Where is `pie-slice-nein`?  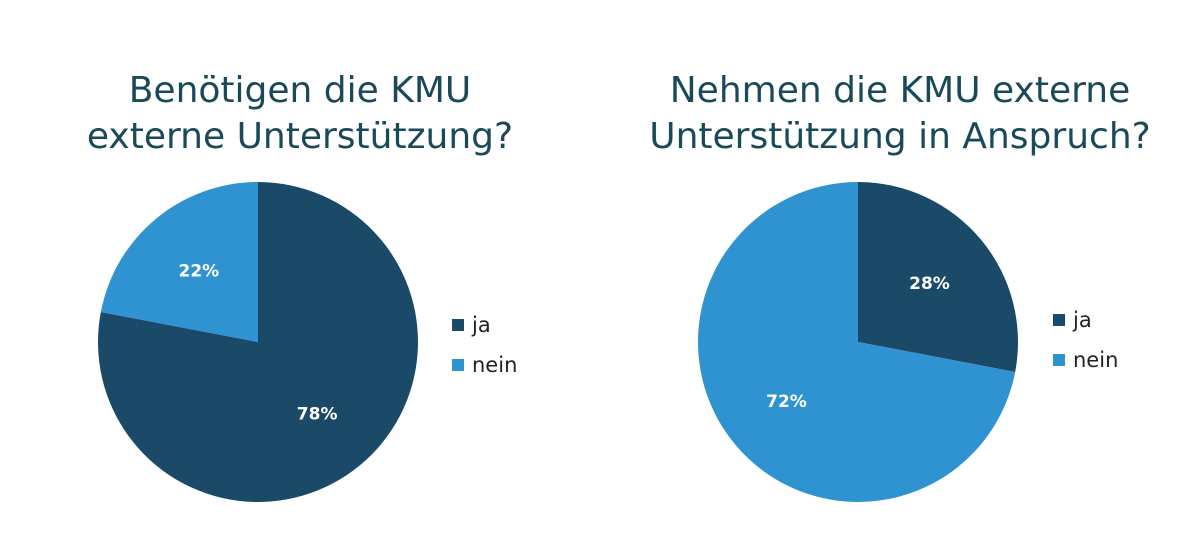 pie-slice-nein is located at coordinates (179, 262).